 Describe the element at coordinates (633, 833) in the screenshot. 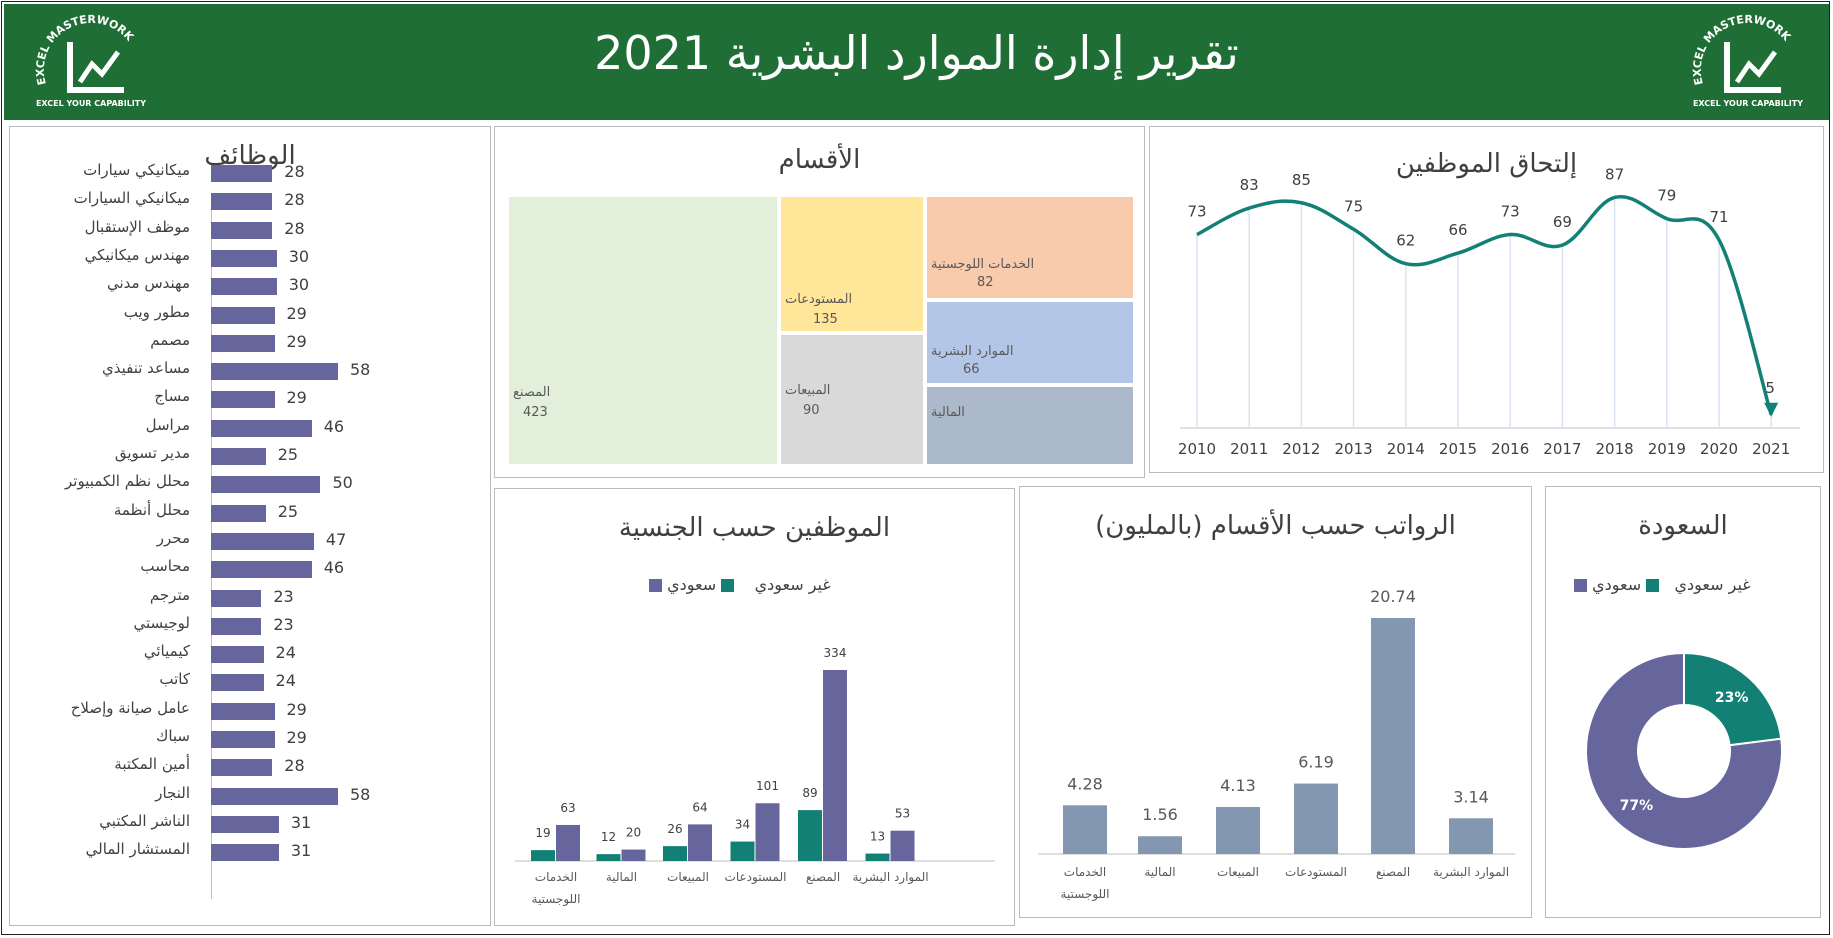

I see `nationality-data-label: 20` at that location.